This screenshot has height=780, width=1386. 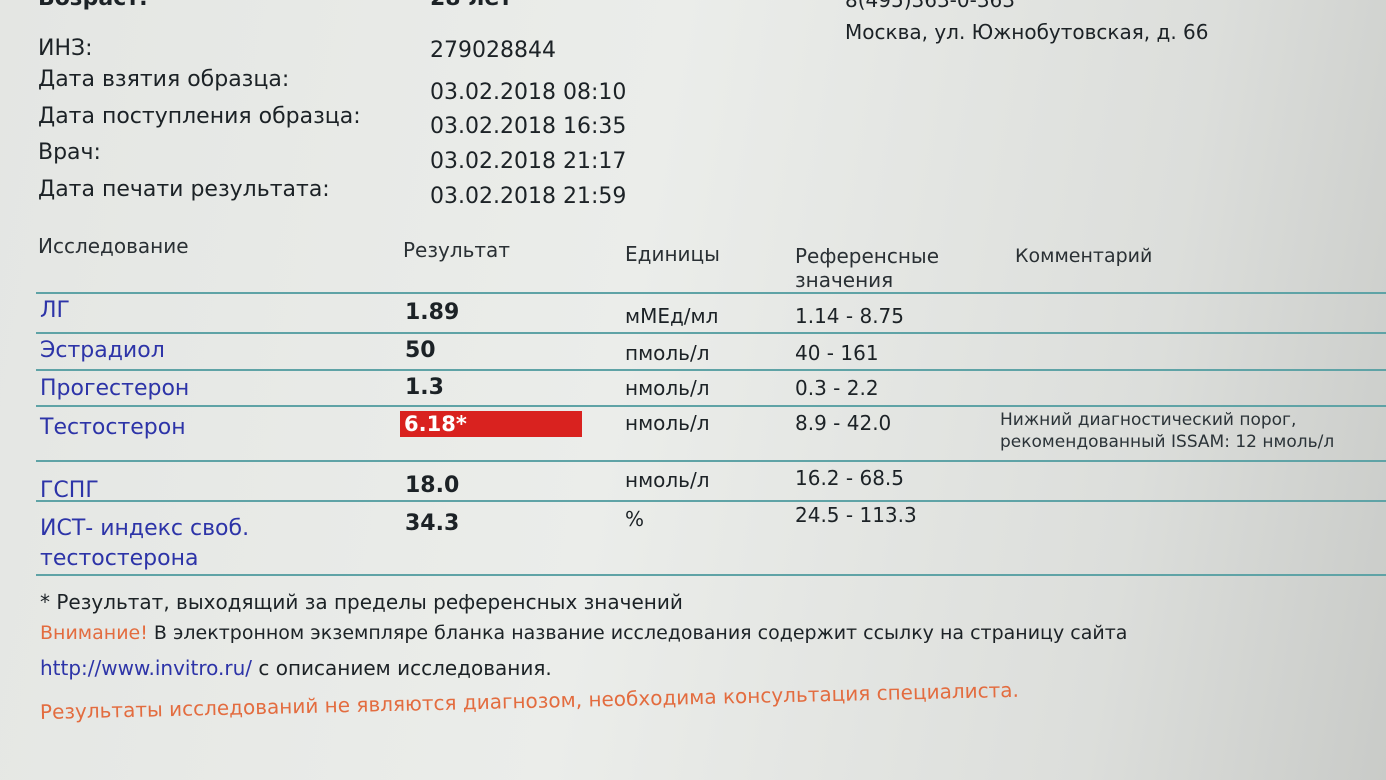 What do you see at coordinates (102, 350) in the screenshot?
I see `test-name-link: Эстрадиол` at bounding box center [102, 350].